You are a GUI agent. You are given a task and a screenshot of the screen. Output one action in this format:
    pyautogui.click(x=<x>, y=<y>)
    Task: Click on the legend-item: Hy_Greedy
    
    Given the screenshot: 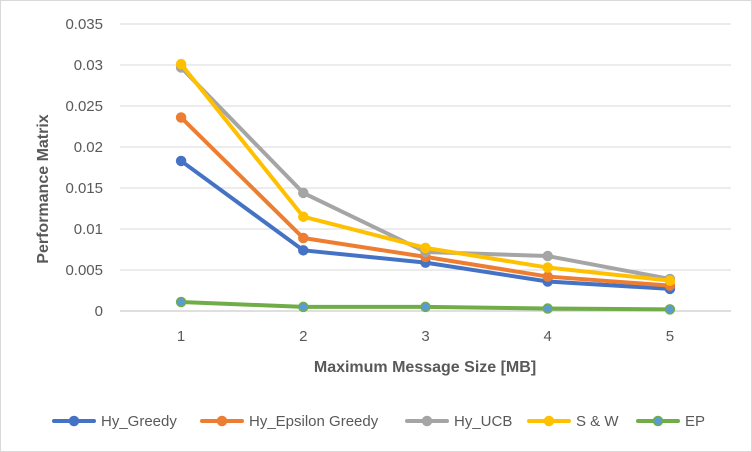 What is the action you would take?
    pyautogui.click(x=114, y=421)
    